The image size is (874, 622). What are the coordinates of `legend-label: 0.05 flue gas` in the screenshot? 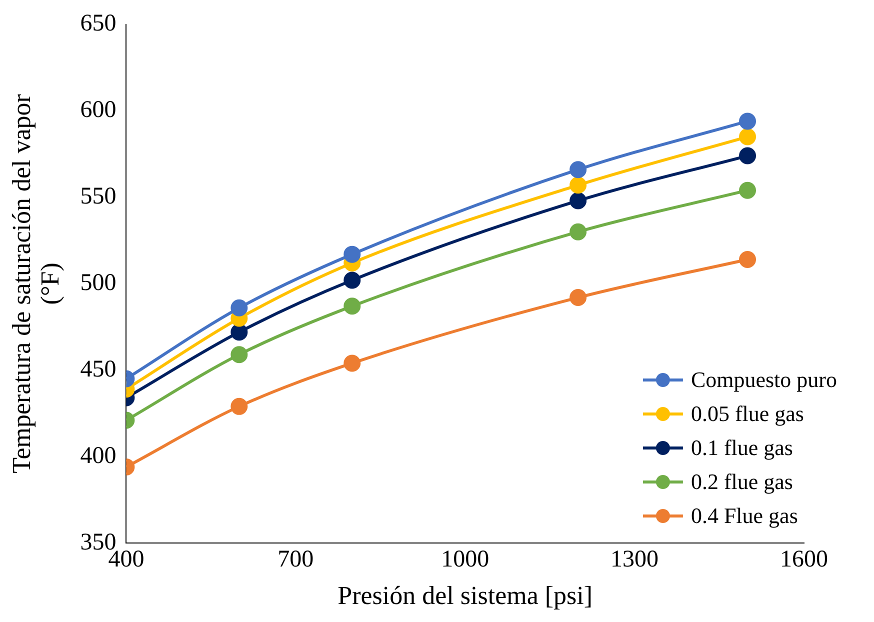 It's located at (747, 413).